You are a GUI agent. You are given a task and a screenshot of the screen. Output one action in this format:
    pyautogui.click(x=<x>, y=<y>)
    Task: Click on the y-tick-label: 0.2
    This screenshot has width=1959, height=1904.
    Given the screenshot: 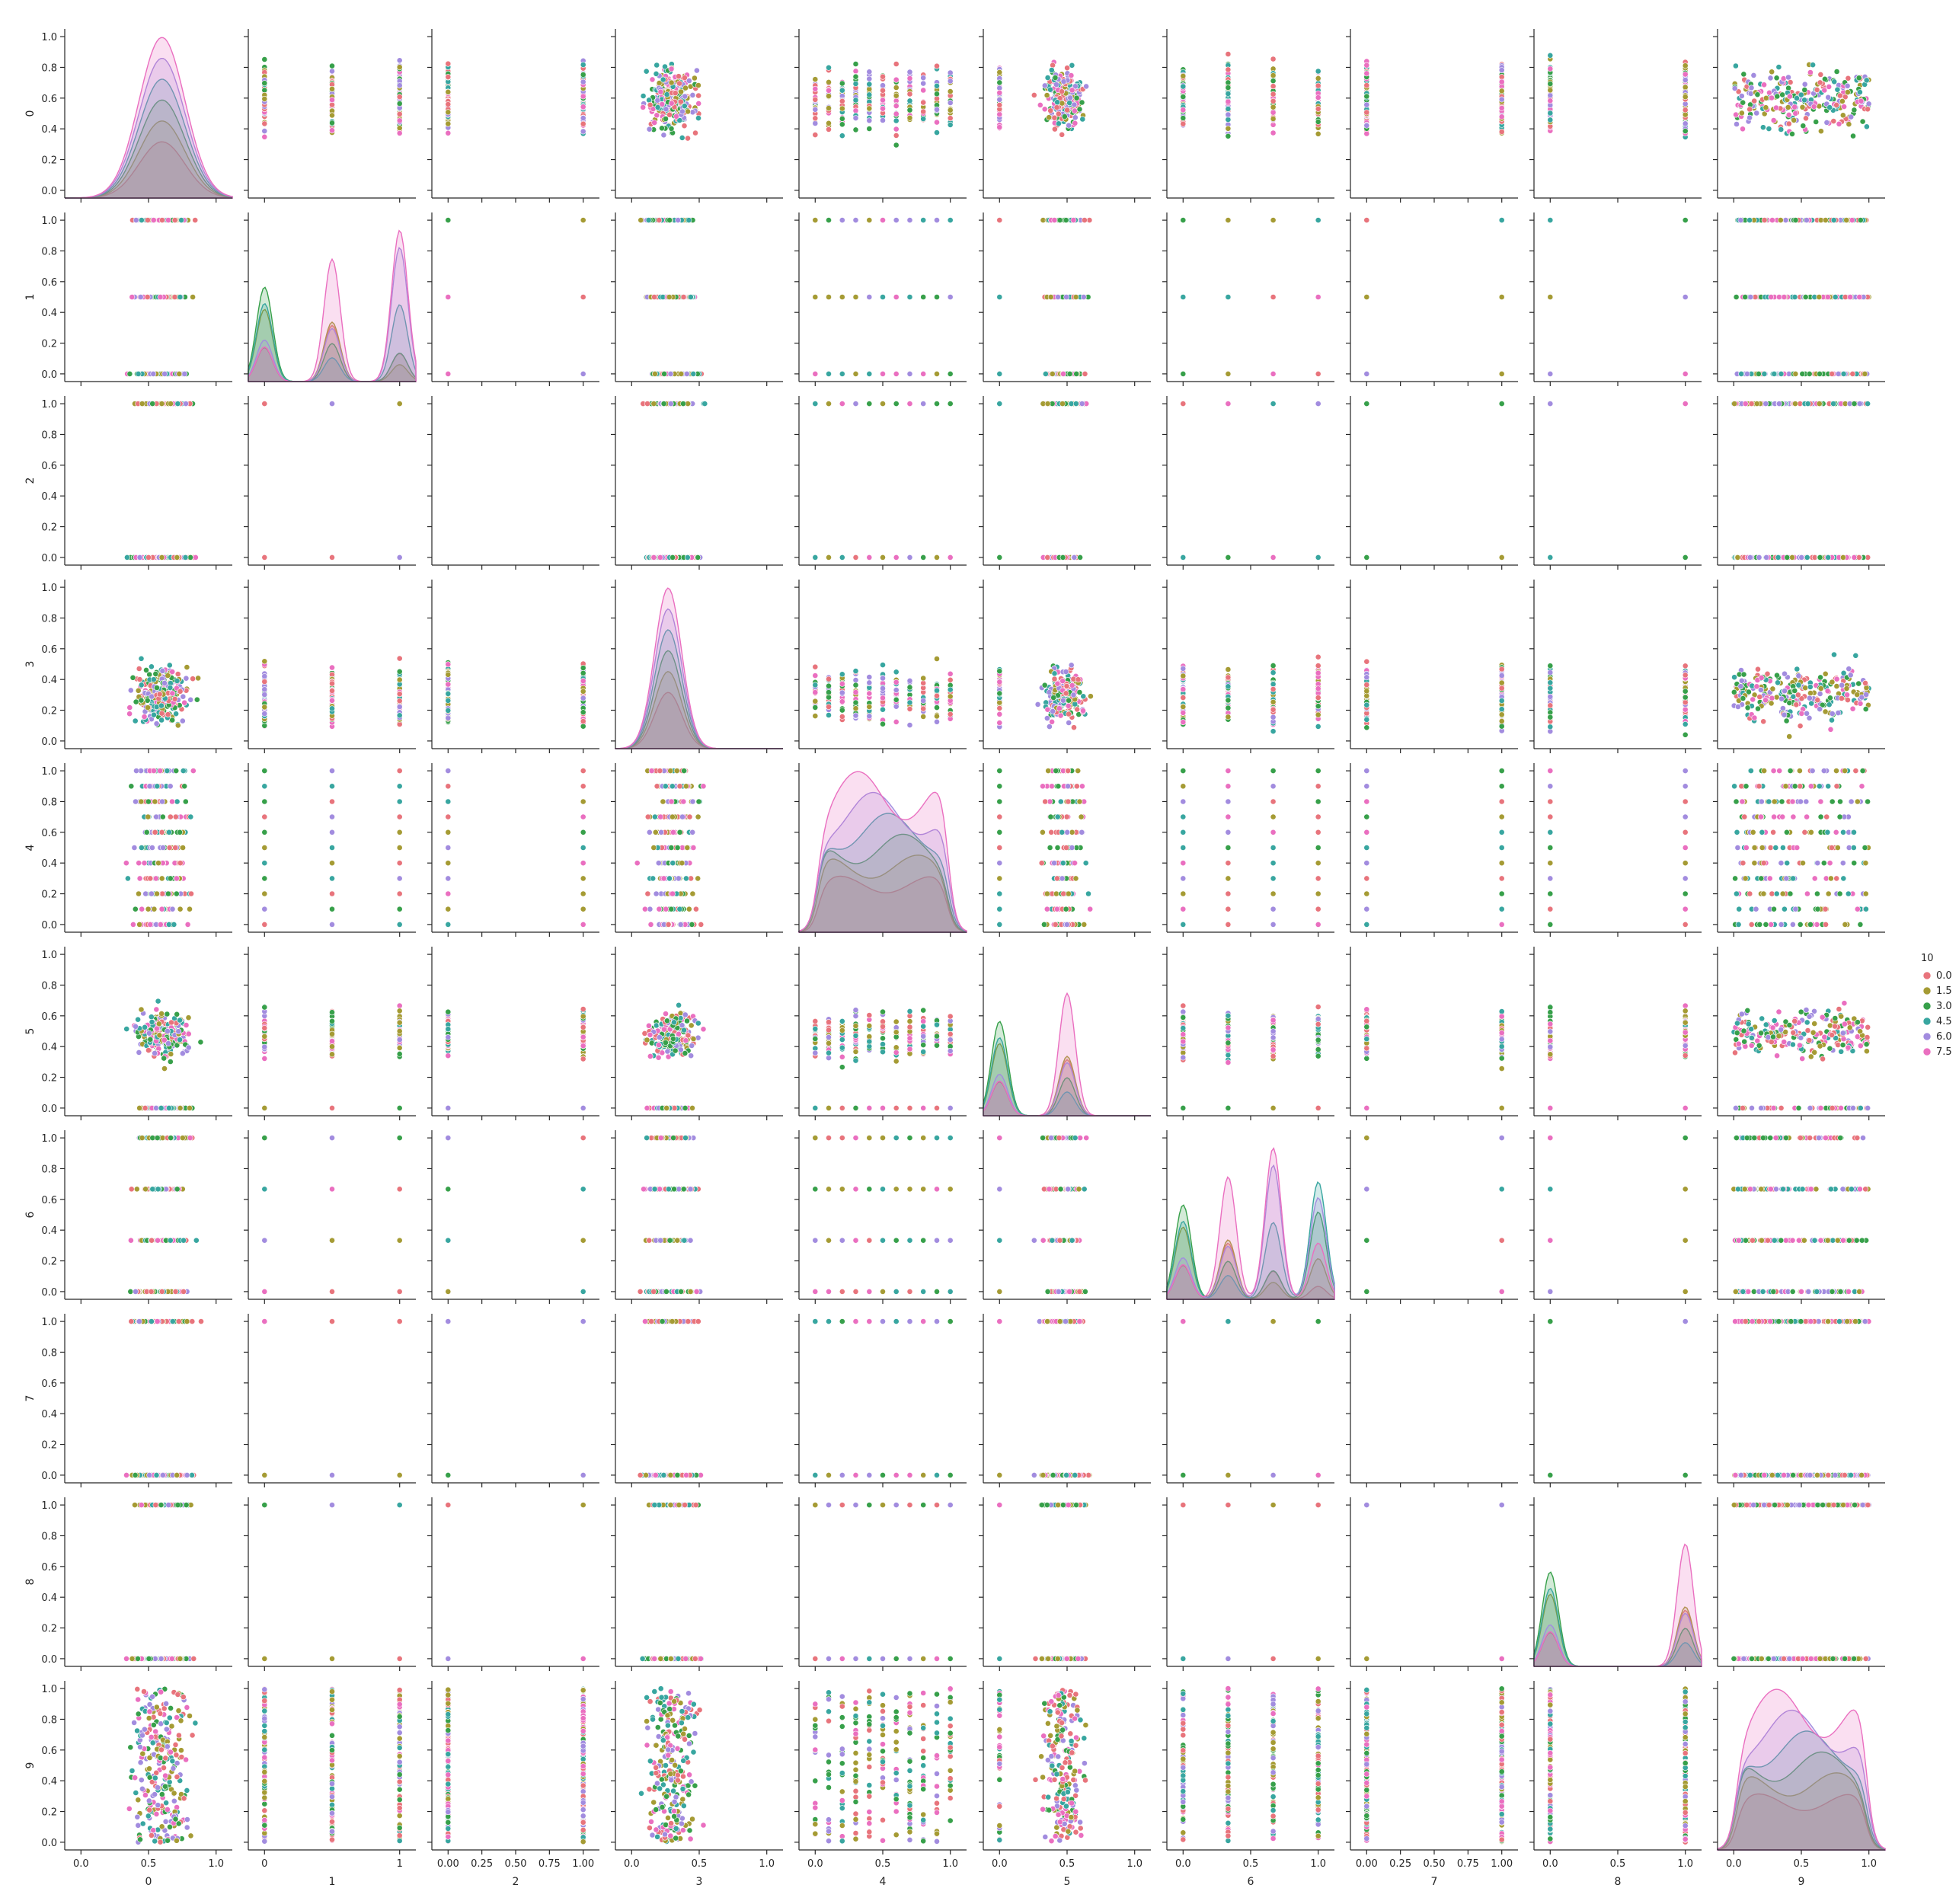 What is the action you would take?
    pyautogui.click(x=49, y=344)
    